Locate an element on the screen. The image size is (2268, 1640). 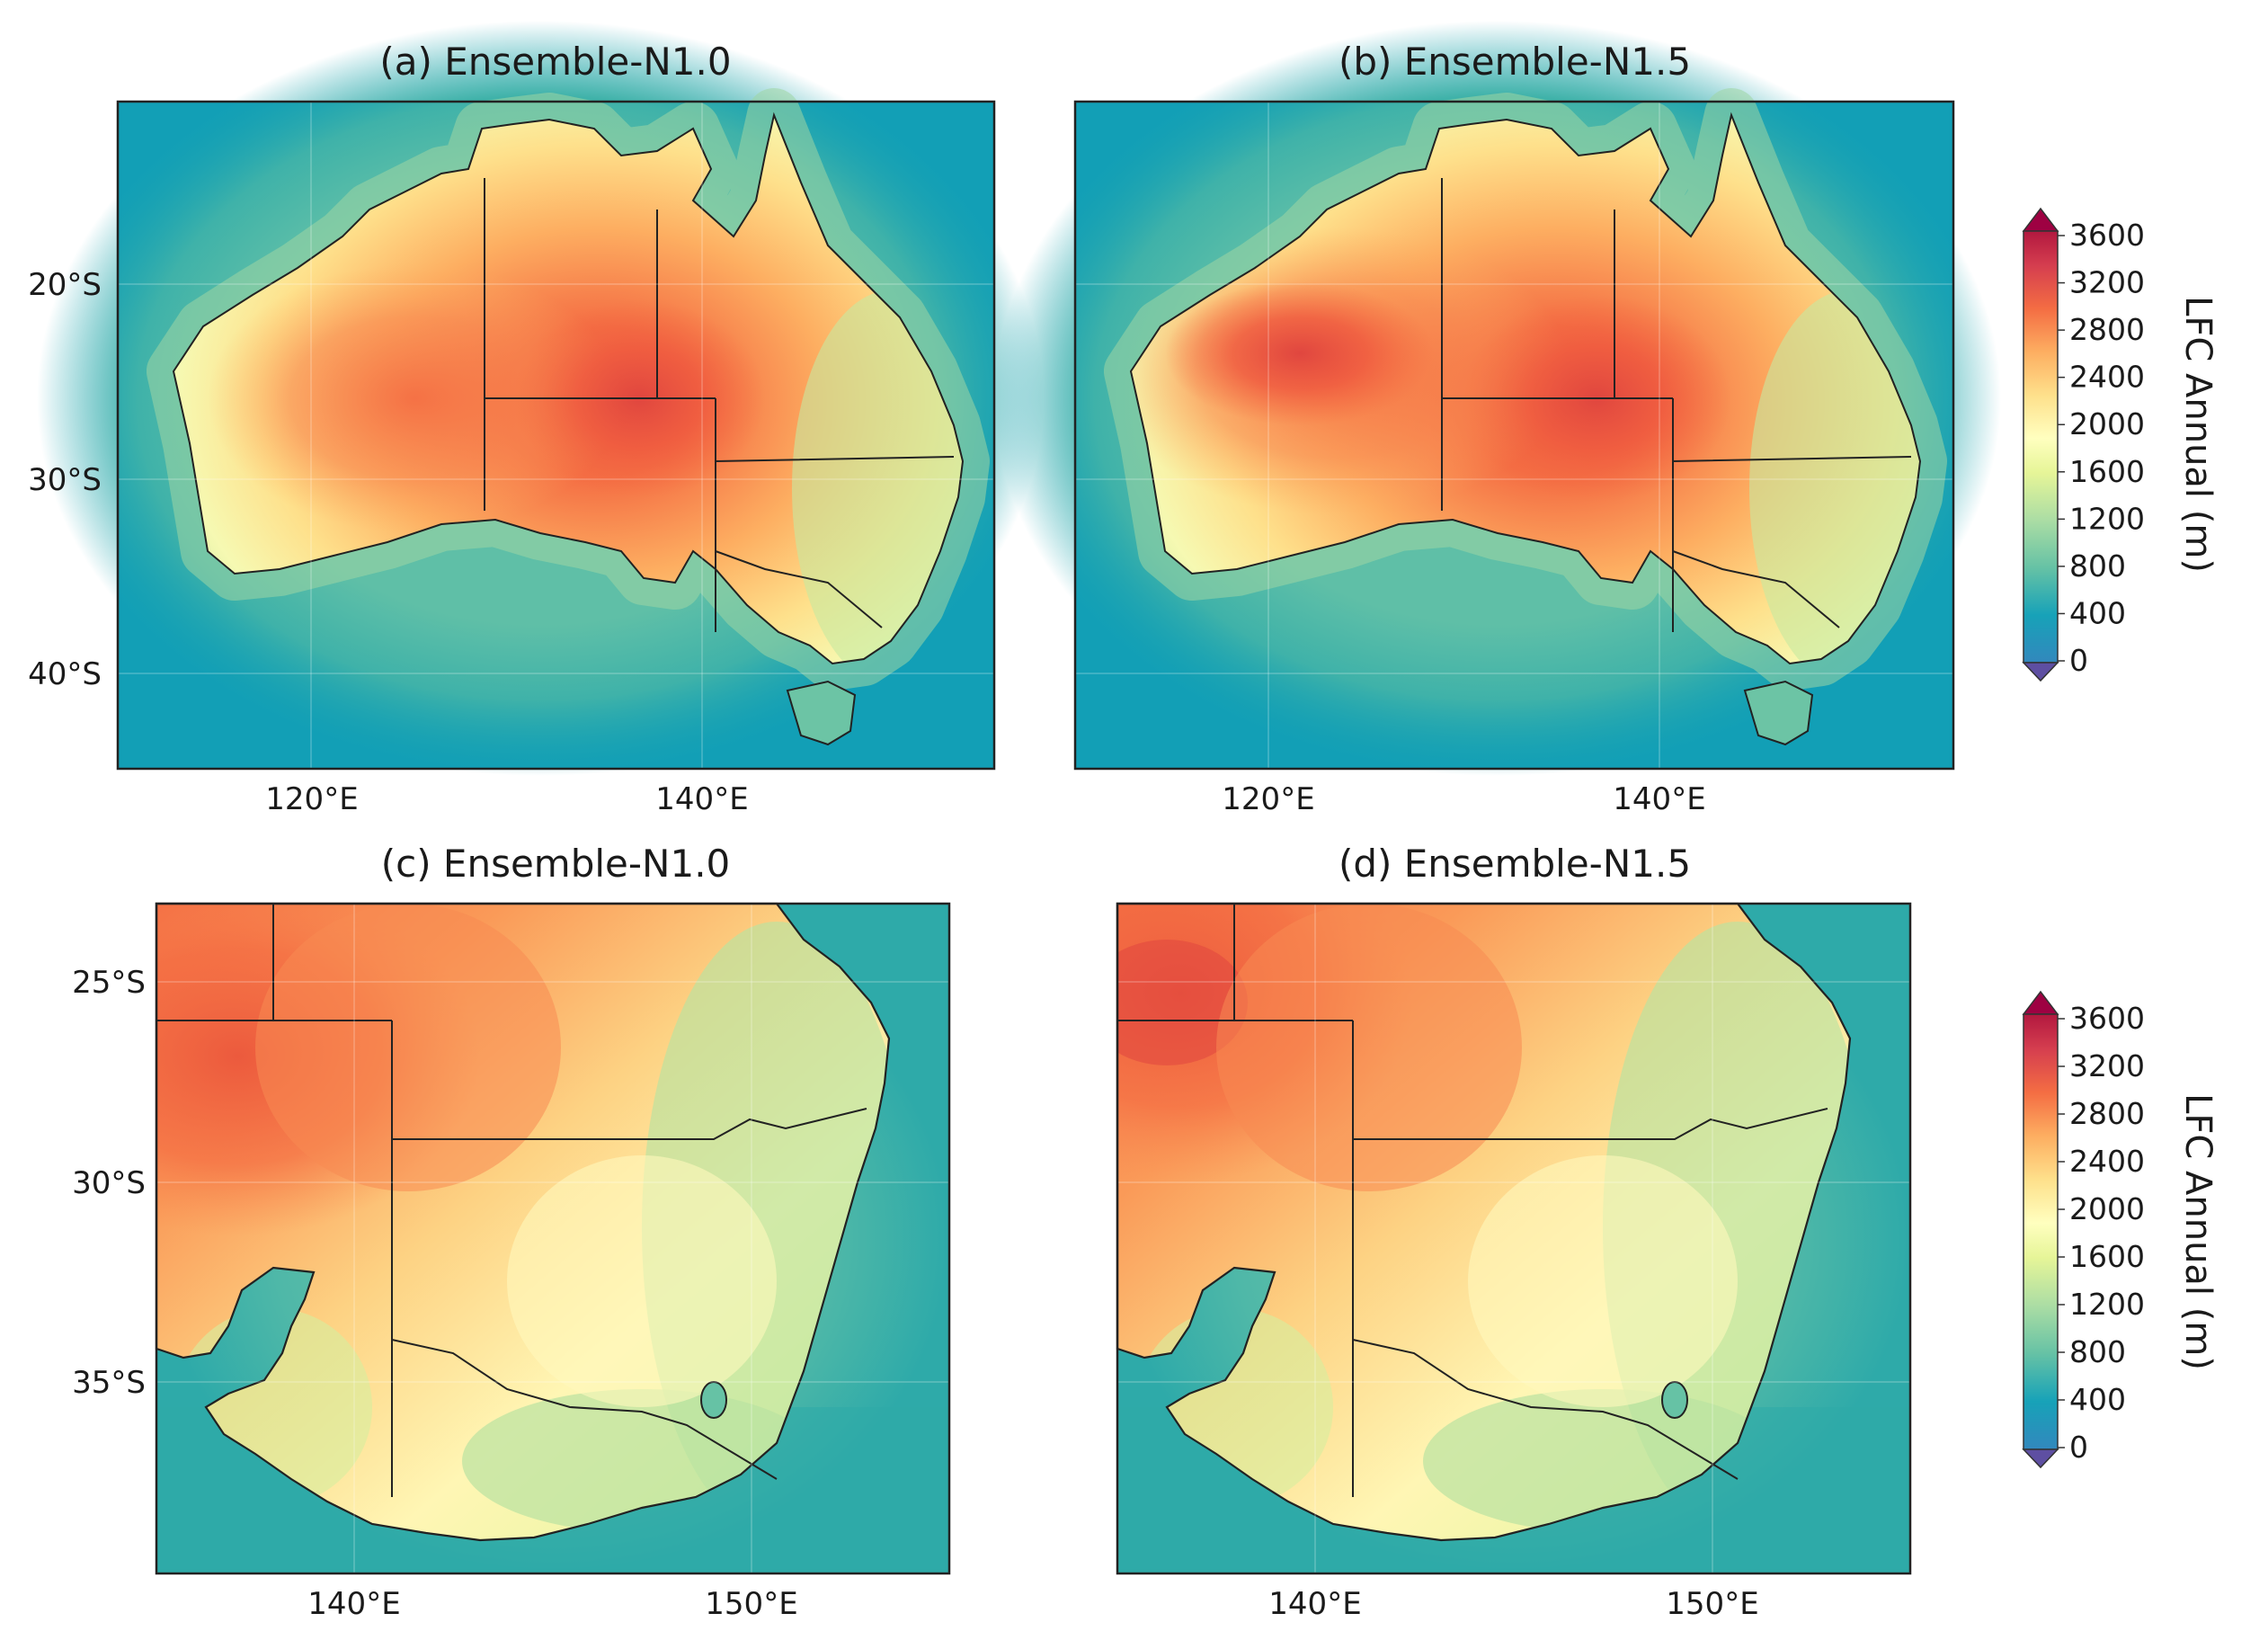
colorbar-top-tick-label: 1600 is located at coordinates (2107, 472).